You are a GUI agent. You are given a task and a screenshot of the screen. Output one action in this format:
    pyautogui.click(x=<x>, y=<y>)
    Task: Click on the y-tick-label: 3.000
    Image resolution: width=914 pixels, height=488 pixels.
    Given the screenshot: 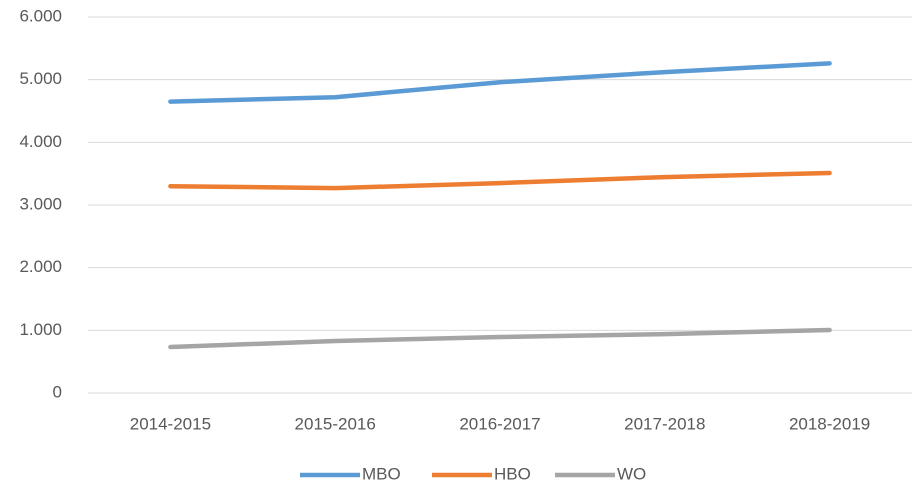 What is the action you would take?
    pyautogui.click(x=40, y=203)
    